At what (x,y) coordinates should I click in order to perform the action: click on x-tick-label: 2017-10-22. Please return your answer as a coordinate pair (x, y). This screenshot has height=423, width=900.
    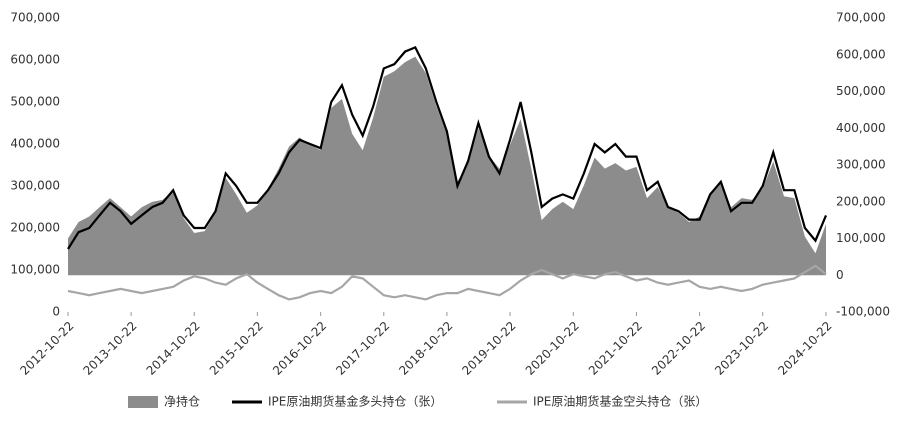
    Looking at the image, I should click on (362, 348).